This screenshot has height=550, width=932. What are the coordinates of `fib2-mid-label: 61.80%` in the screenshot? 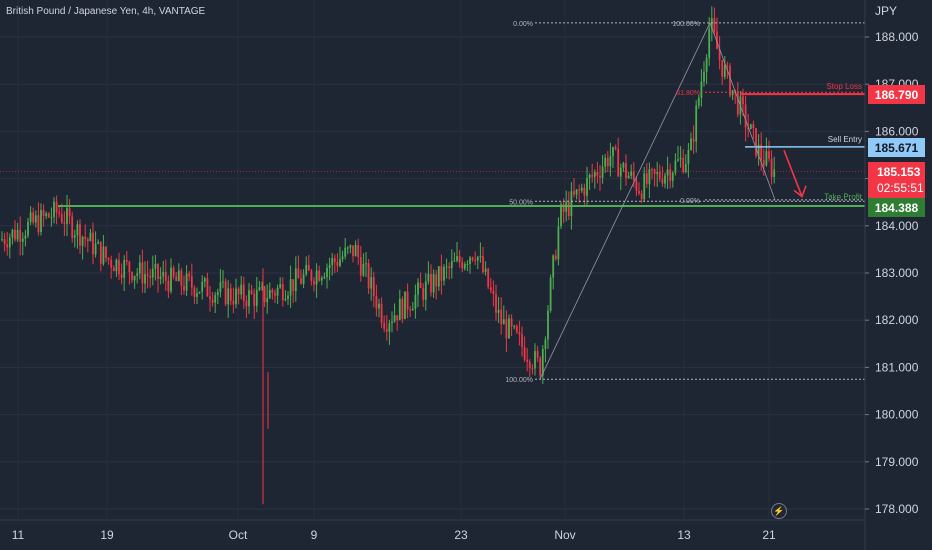 It's located at (688, 93).